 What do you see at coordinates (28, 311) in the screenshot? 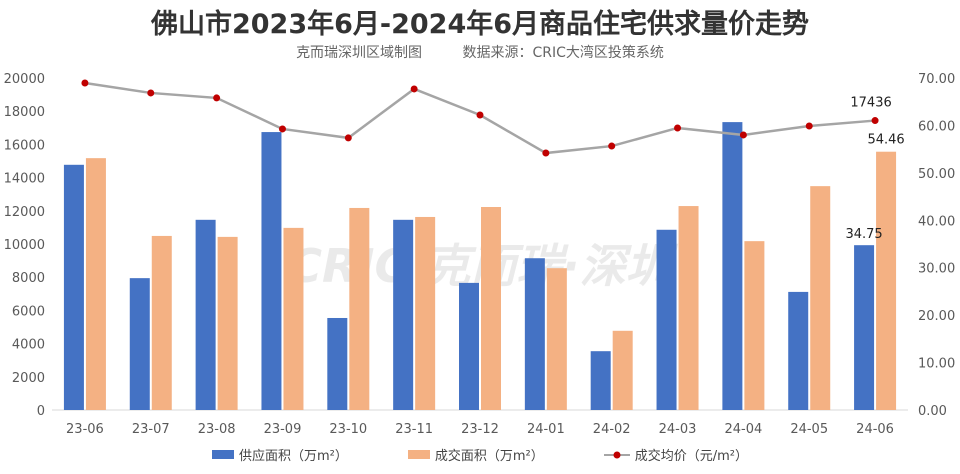
I see `left-axis-tick: 6000` at bounding box center [28, 311].